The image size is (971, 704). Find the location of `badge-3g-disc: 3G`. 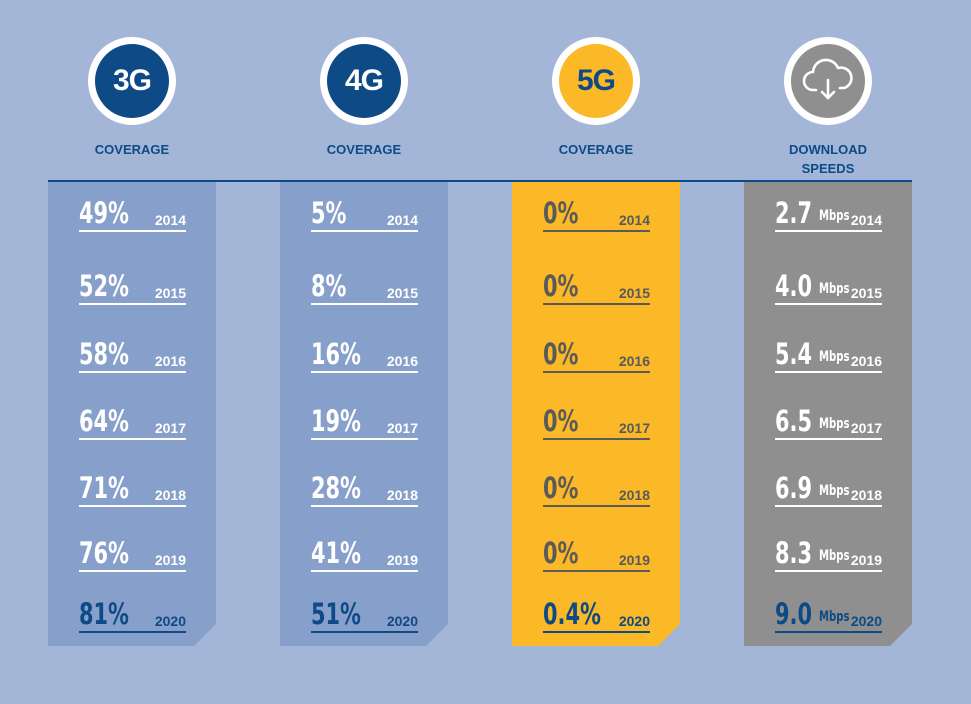

badge-3g-disc: 3G is located at coordinates (132, 81).